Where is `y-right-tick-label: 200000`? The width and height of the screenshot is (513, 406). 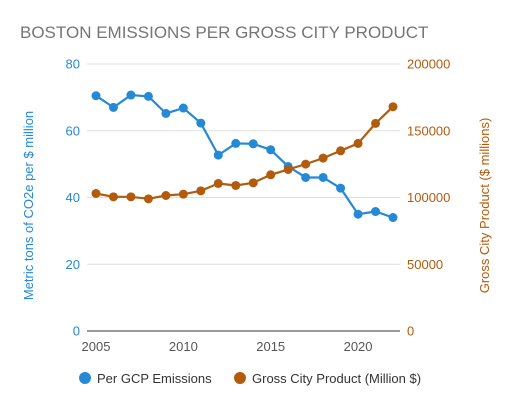
y-right-tick-label: 200000 is located at coordinates (428, 64).